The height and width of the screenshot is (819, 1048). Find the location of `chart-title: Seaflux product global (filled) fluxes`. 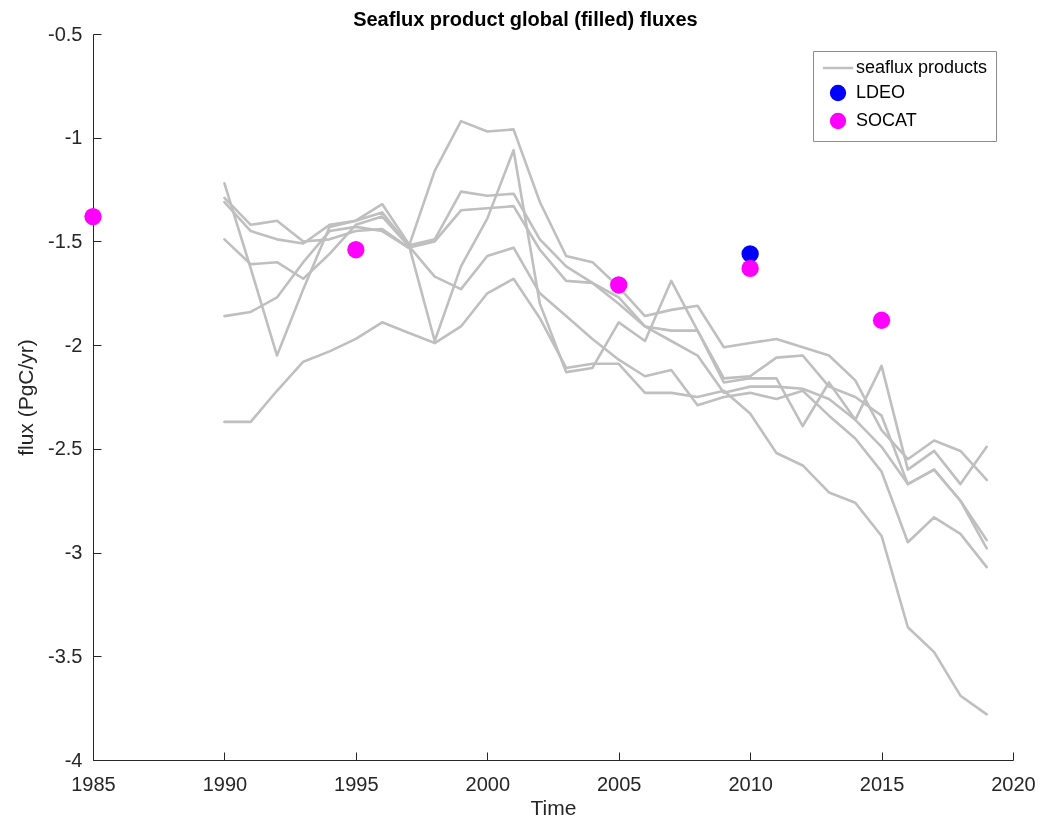

chart-title: Seaflux product global (filled) fluxes is located at coordinates (525, 19).